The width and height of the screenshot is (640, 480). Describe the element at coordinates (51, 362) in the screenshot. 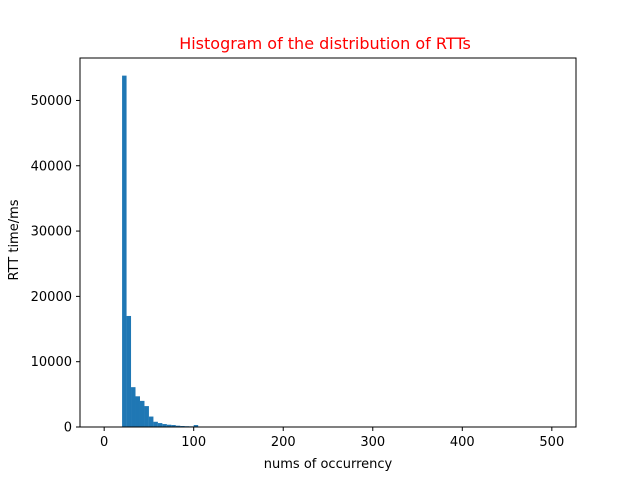

I see `y-tick-label: 10000` at that location.